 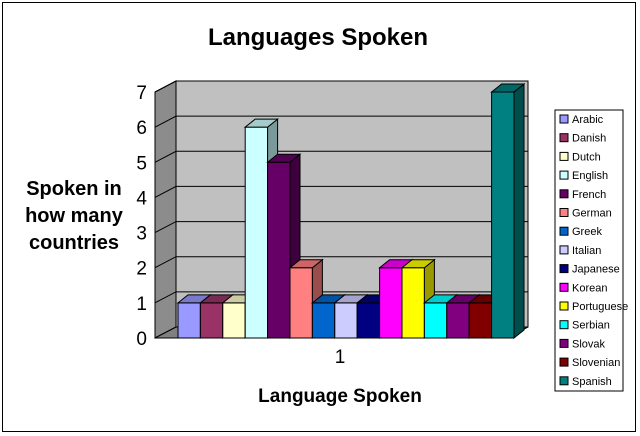 I want to click on y-axis-title-line-3: countries, so click(x=74, y=243).